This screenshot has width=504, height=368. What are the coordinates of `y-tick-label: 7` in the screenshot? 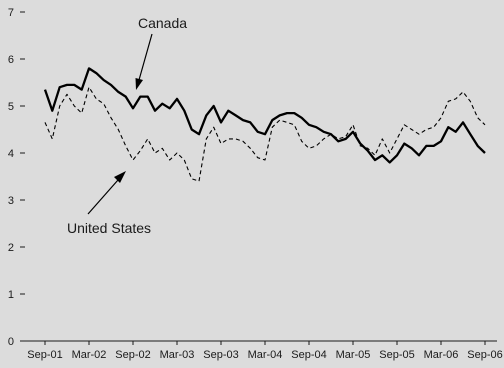 It's located at (11, 13).